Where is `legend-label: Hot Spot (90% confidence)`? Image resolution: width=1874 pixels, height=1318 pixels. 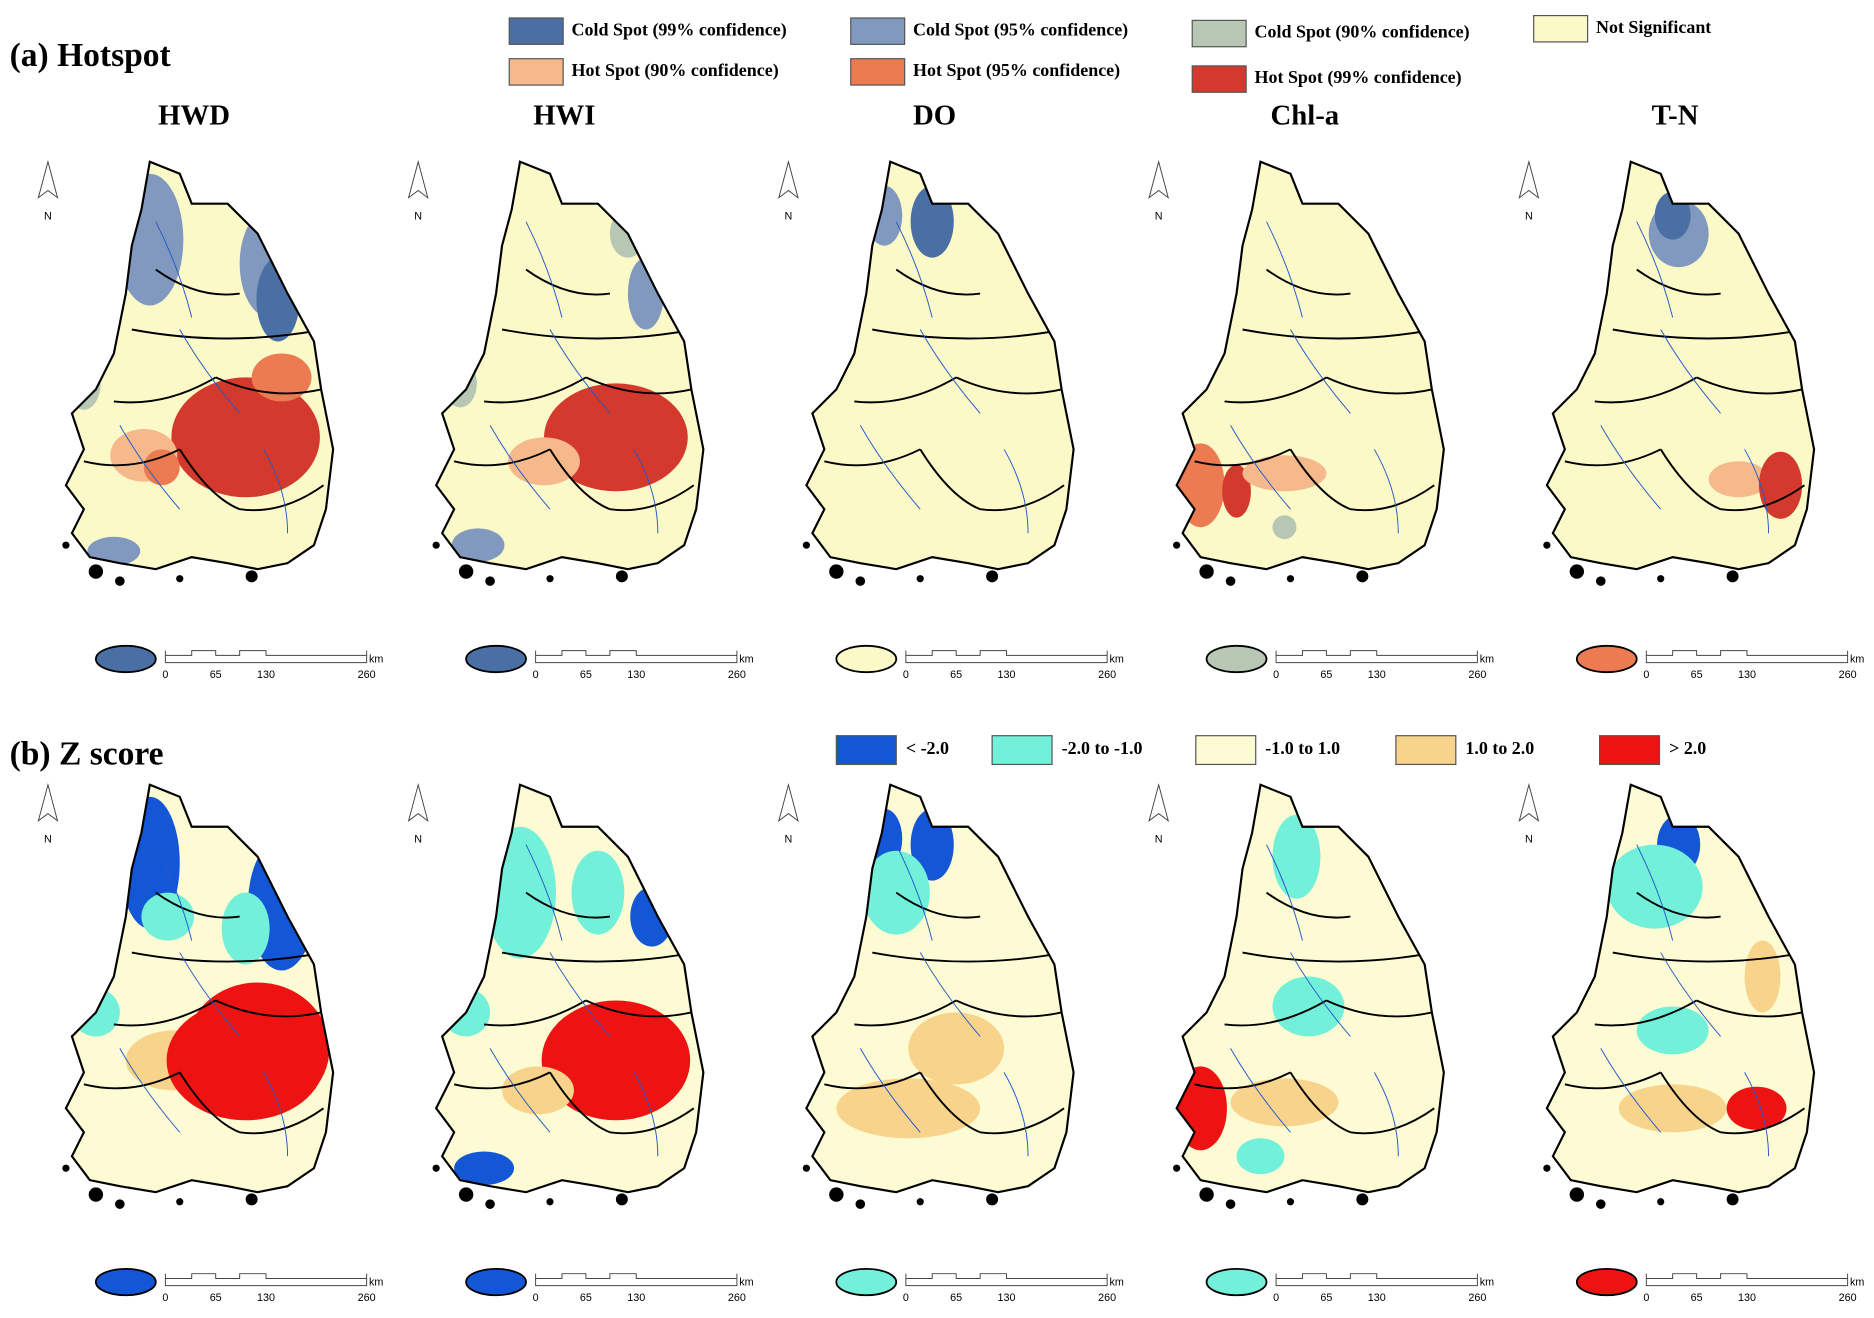
legend-label: Hot Spot (90% confidence) is located at coordinates (675, 70).